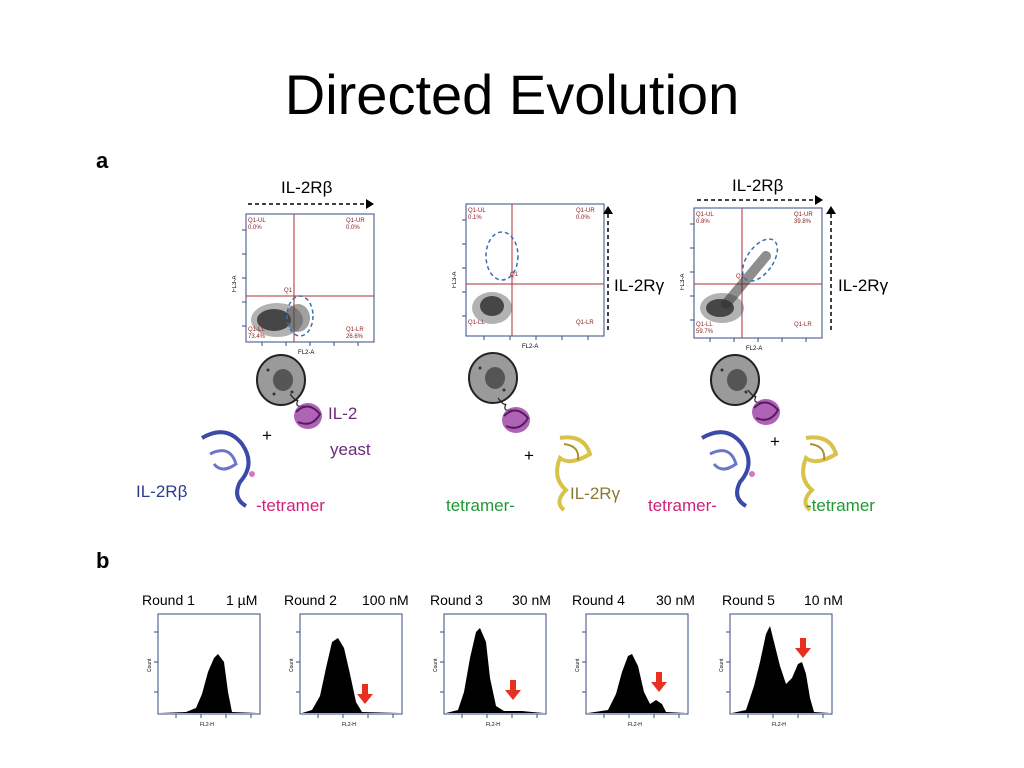  I want to click on round-5-conc: 10 nM, so click(823, 600).